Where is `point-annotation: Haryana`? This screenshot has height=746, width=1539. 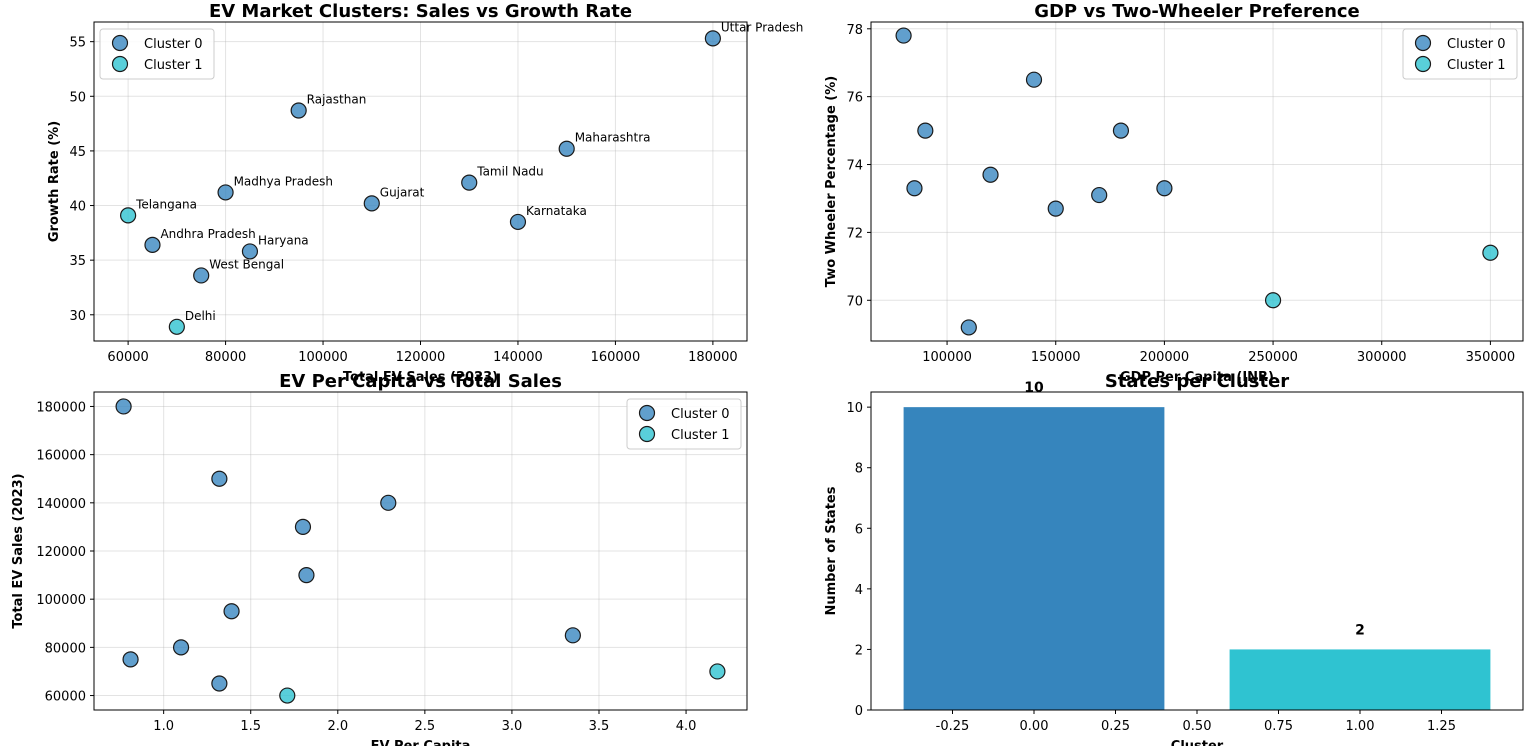
point-annotation: Haryana is located at coordinates (283, 240).